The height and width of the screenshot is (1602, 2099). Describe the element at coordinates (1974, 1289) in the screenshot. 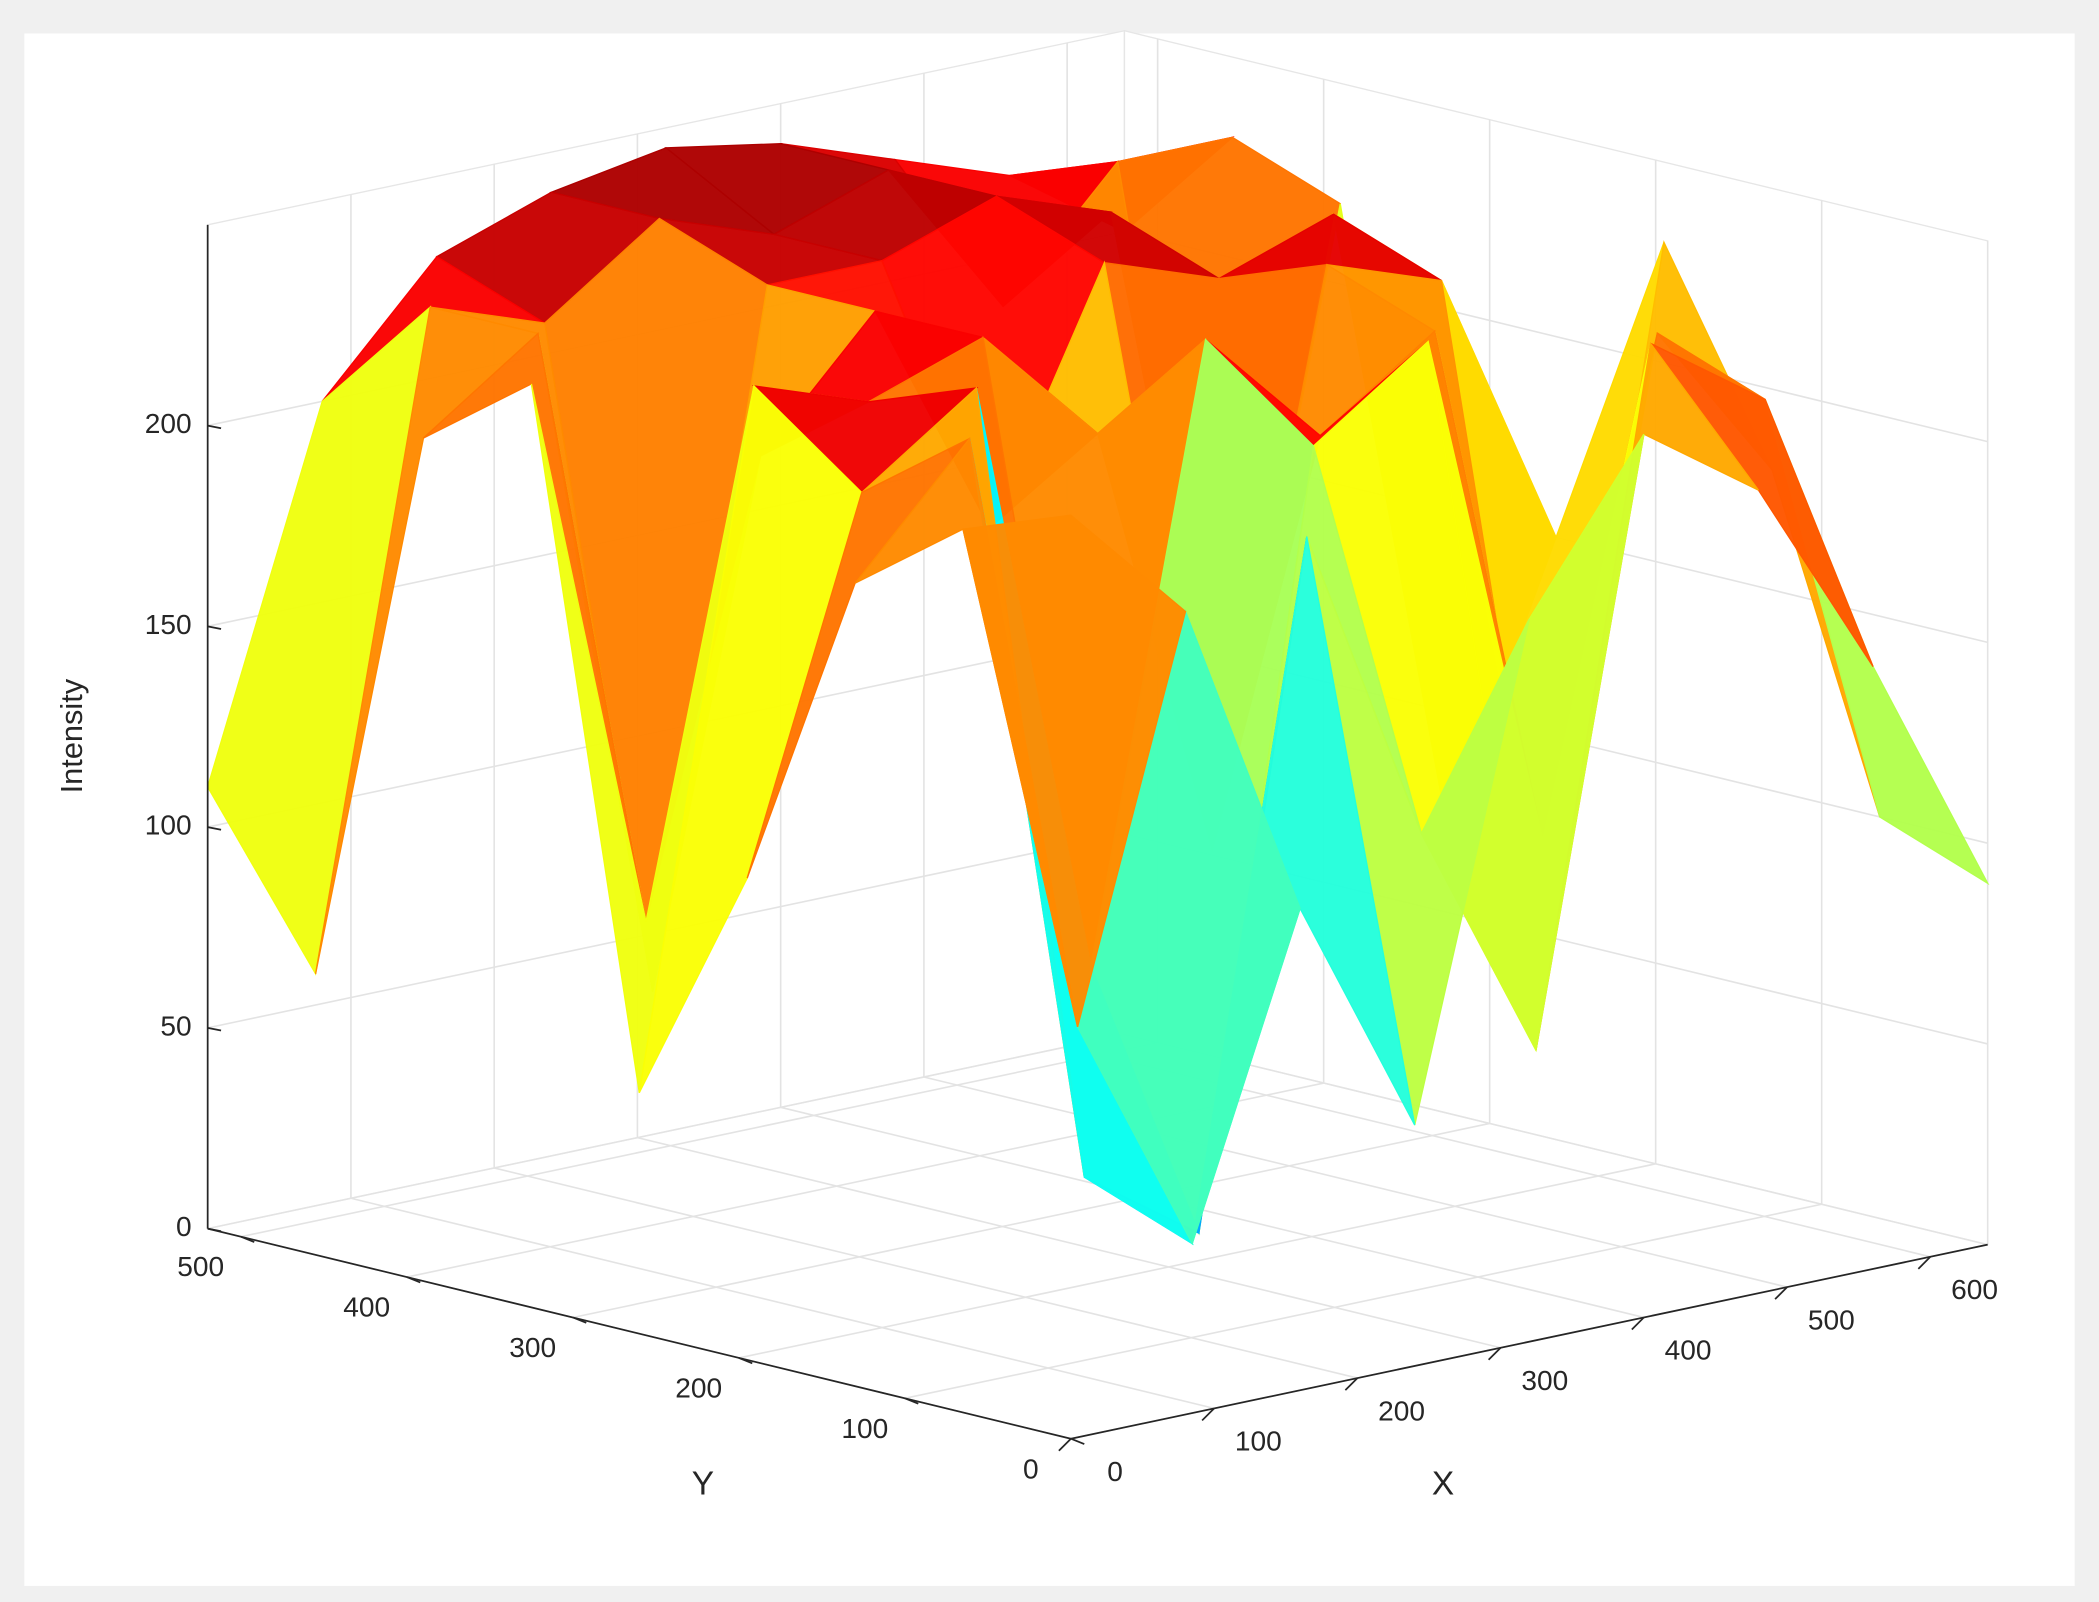

I see `x-tick-label: 600` at that location.